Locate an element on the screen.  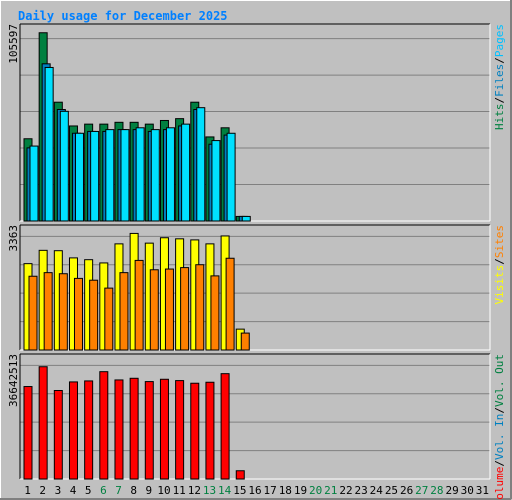
x-tick-label-6: 6 is located at coordinates (103, 490).